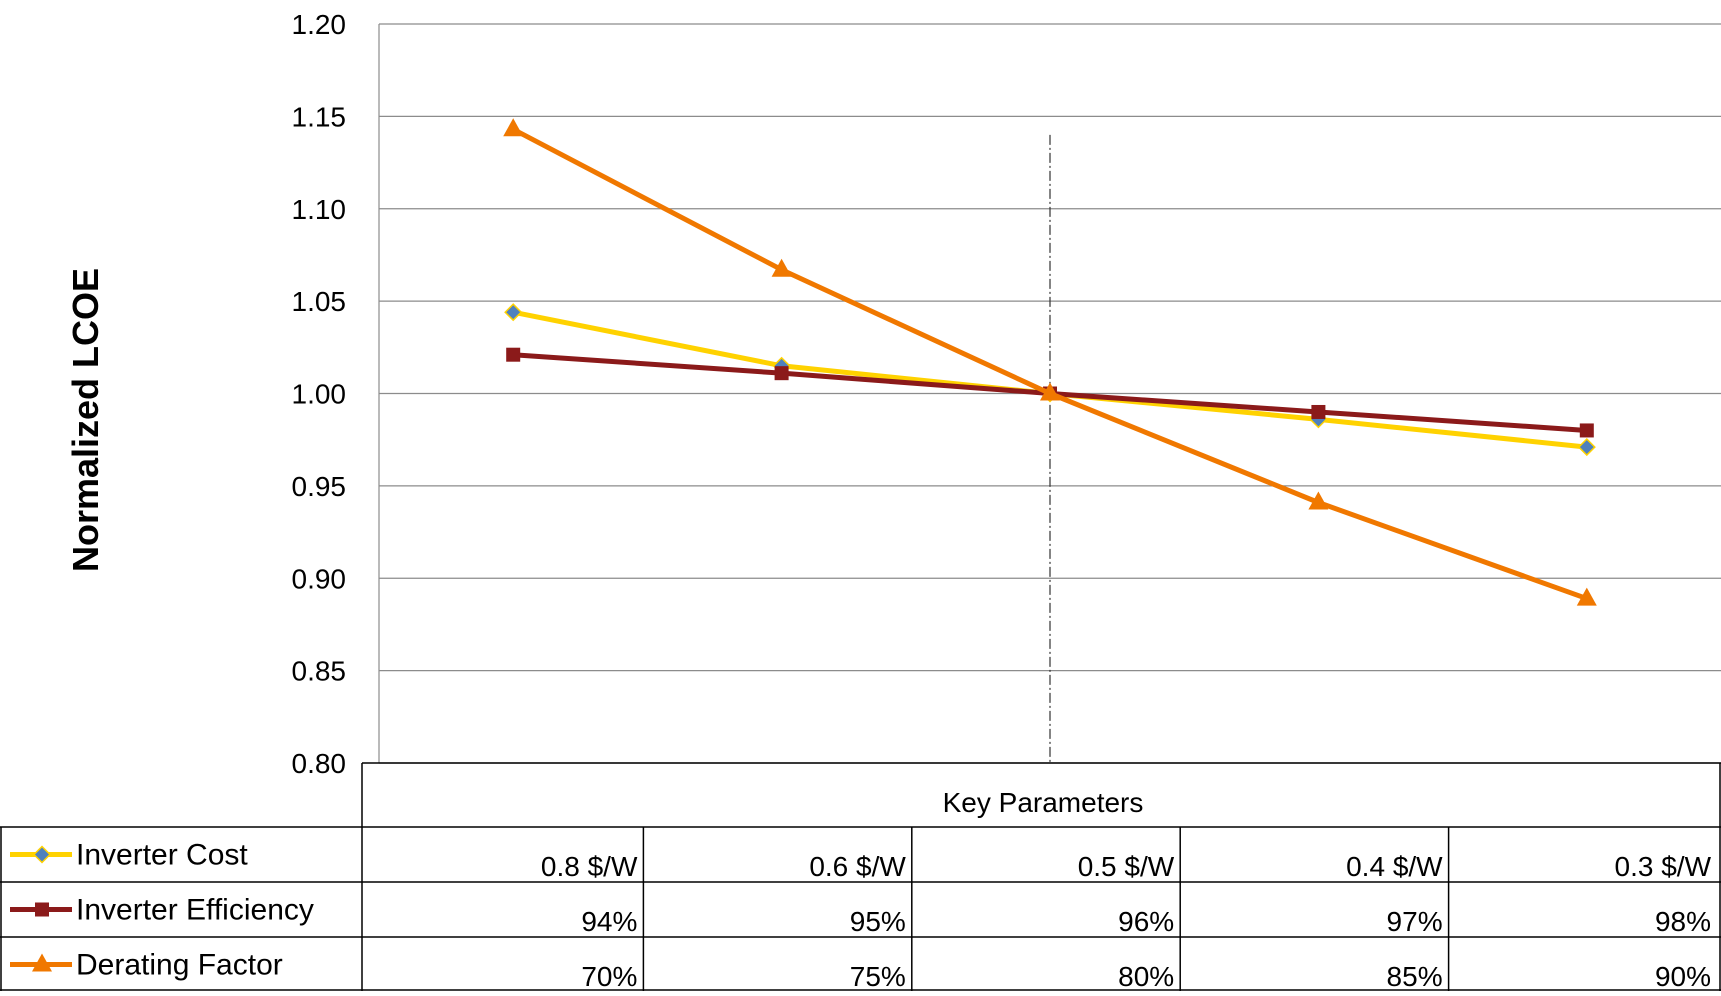 The image size is (1721, 996). What do you see at coordinates (319, 486) in the screenshot?
I see `y-tick-label: 0.95` at bounding box center [319, 486].